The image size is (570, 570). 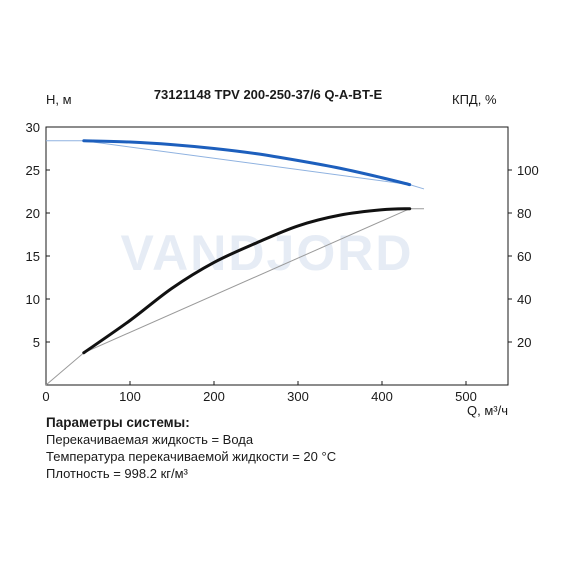 What do you see at coordinates (382, 396) in the screenshot?
I see `x-tick-label: 400` at bounding box center [382, 396].